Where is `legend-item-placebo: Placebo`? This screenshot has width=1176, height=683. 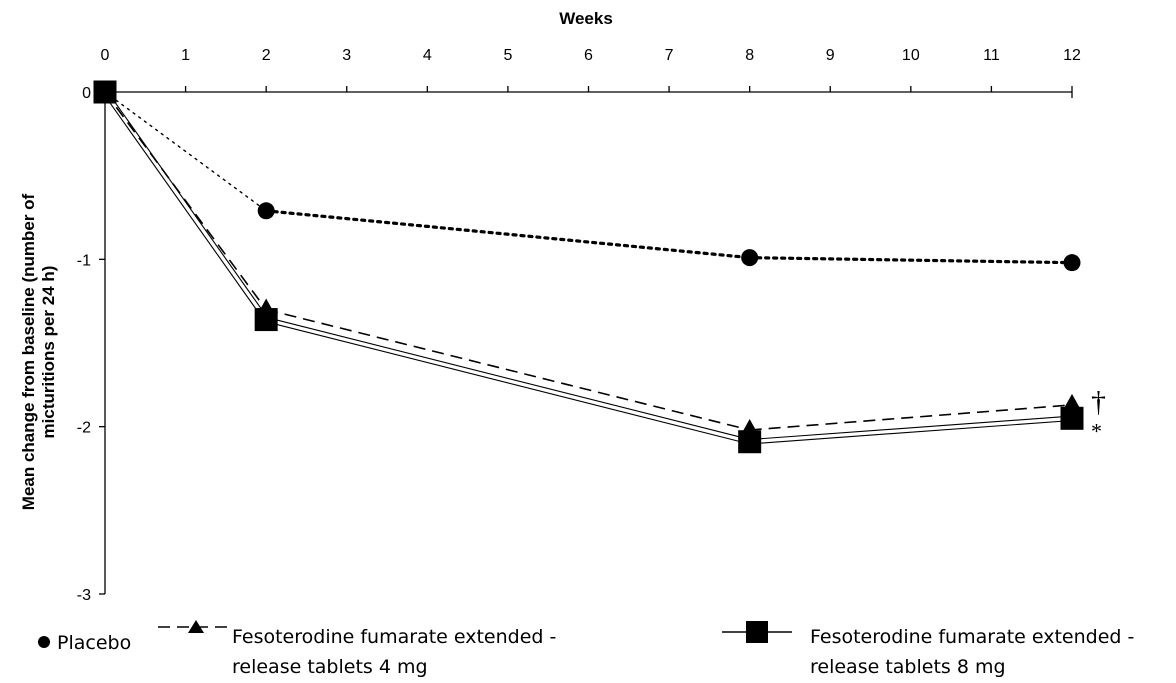
legend-item-placebo: Placebo is located at coordinates (84, 643).